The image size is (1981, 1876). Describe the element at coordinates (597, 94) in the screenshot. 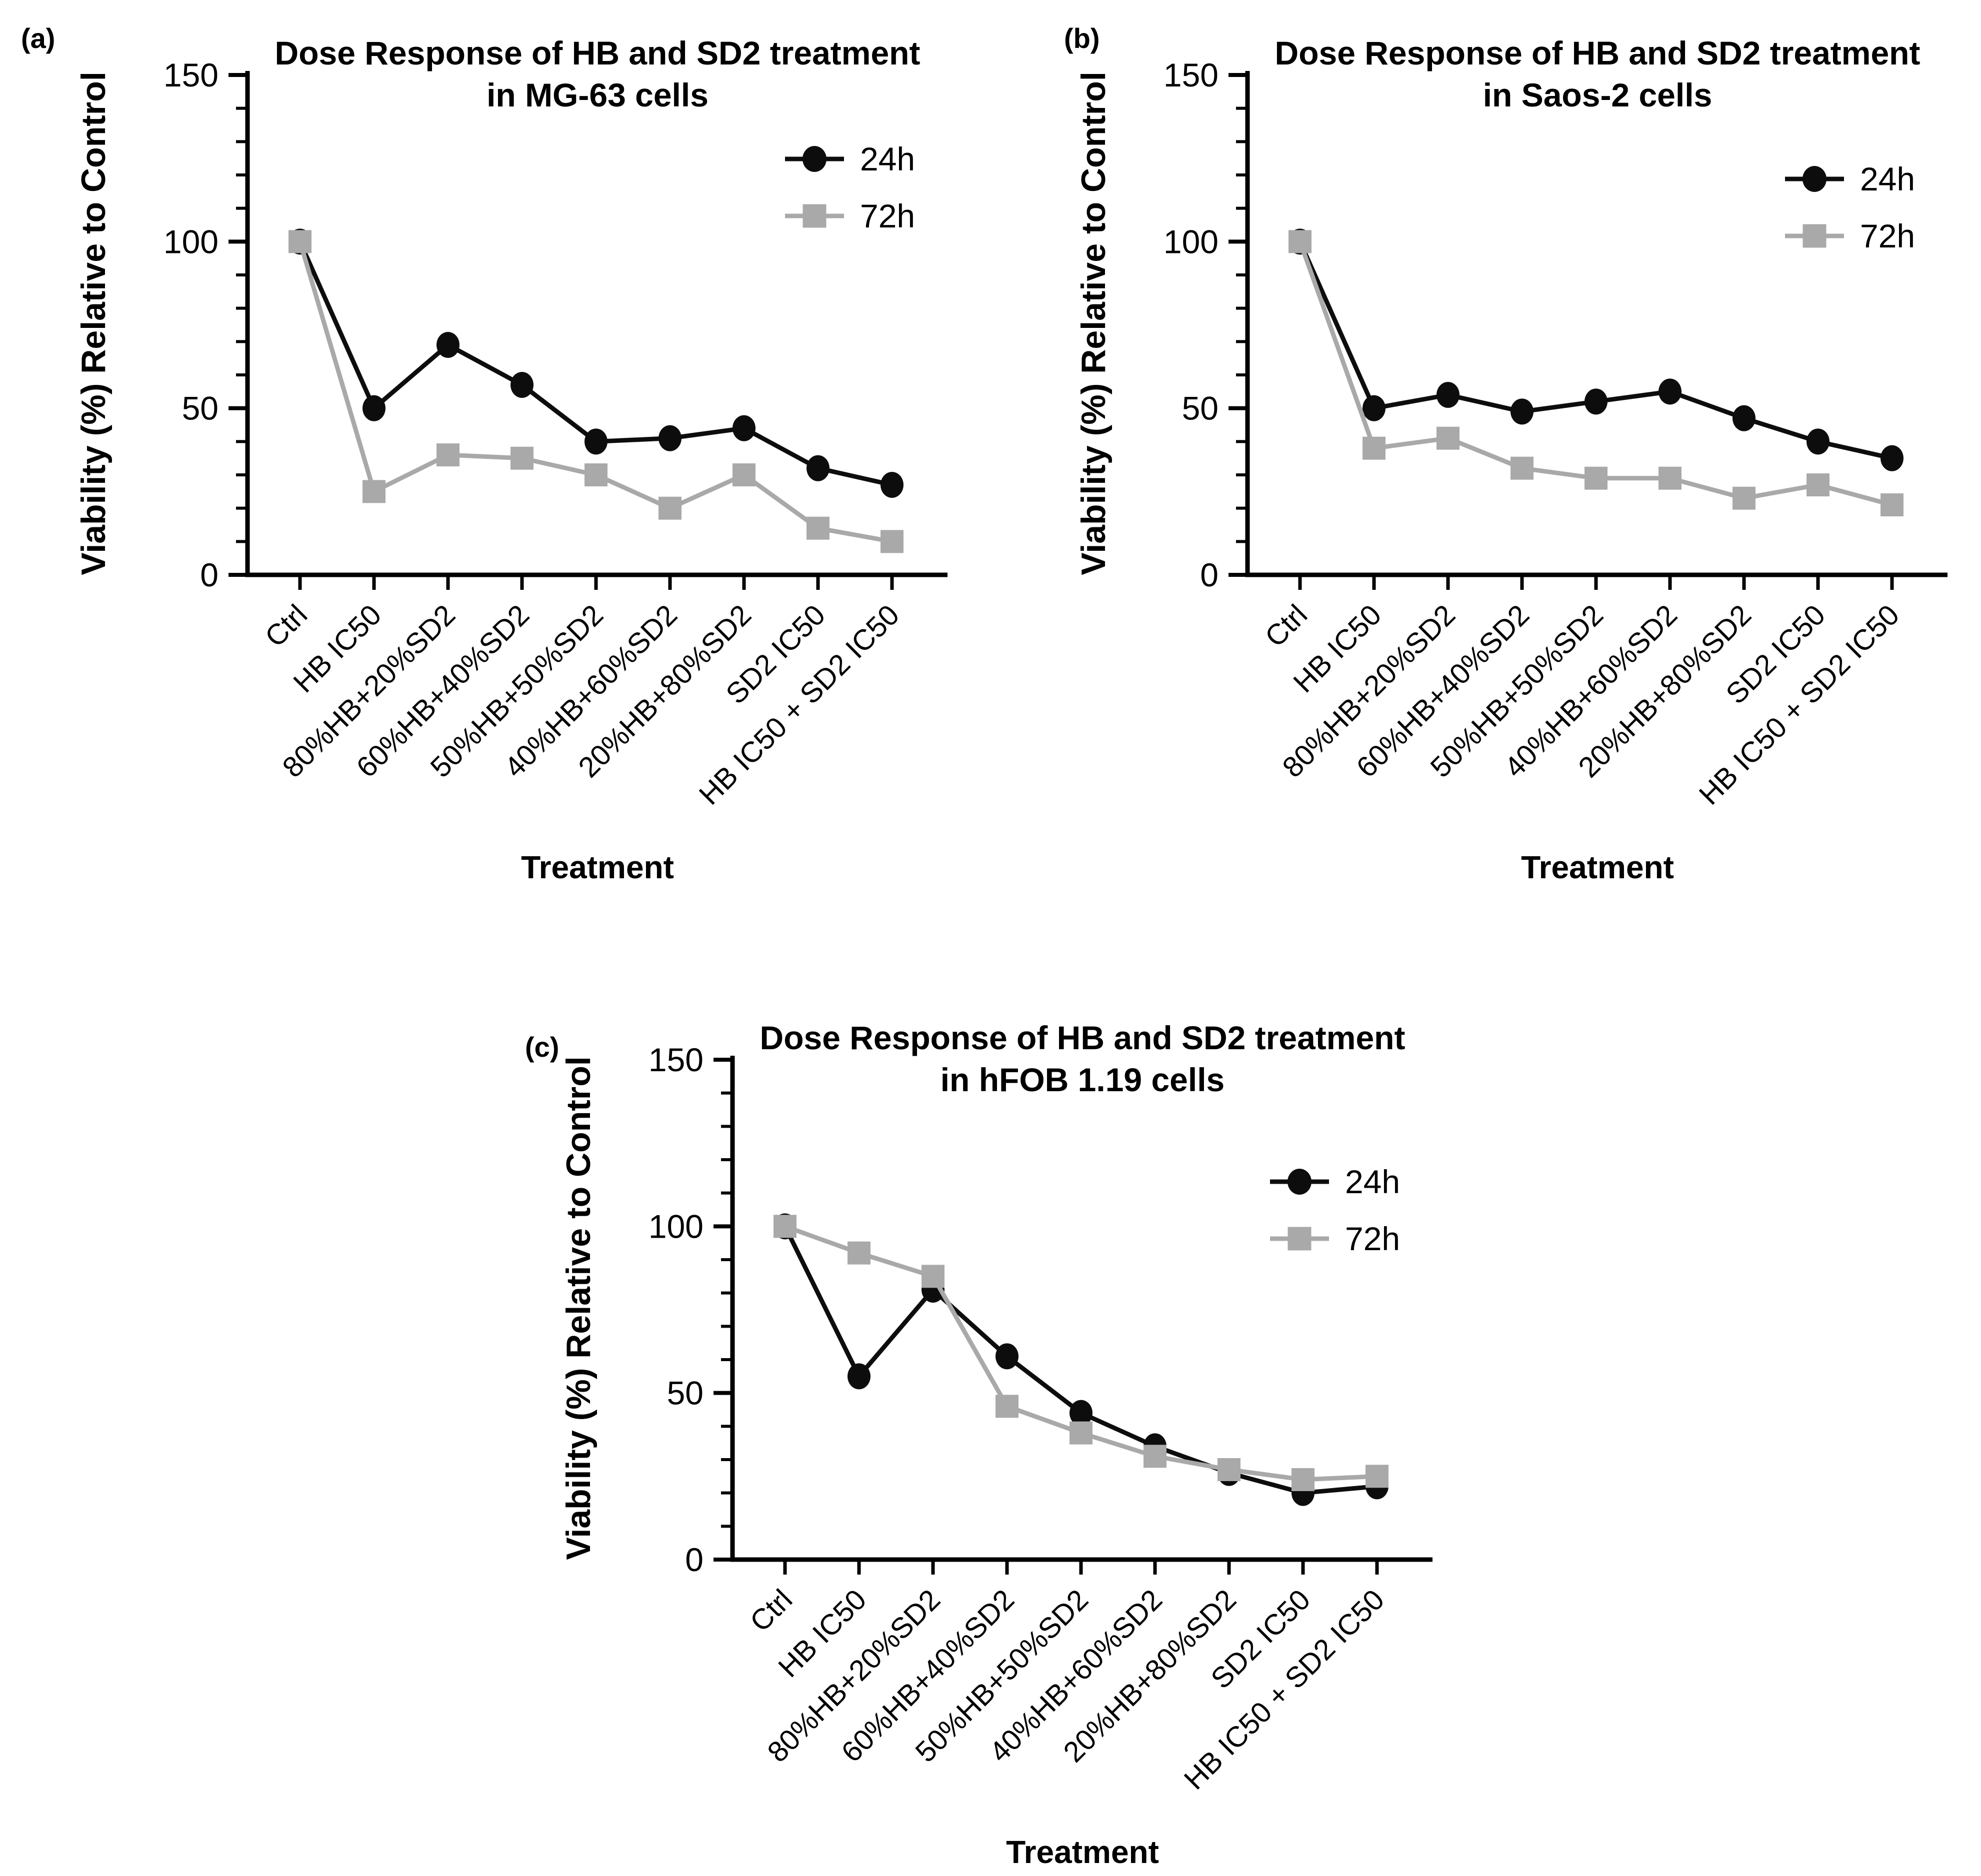

I see `chart-title-a-line2: in MG-63 cells` at that location.